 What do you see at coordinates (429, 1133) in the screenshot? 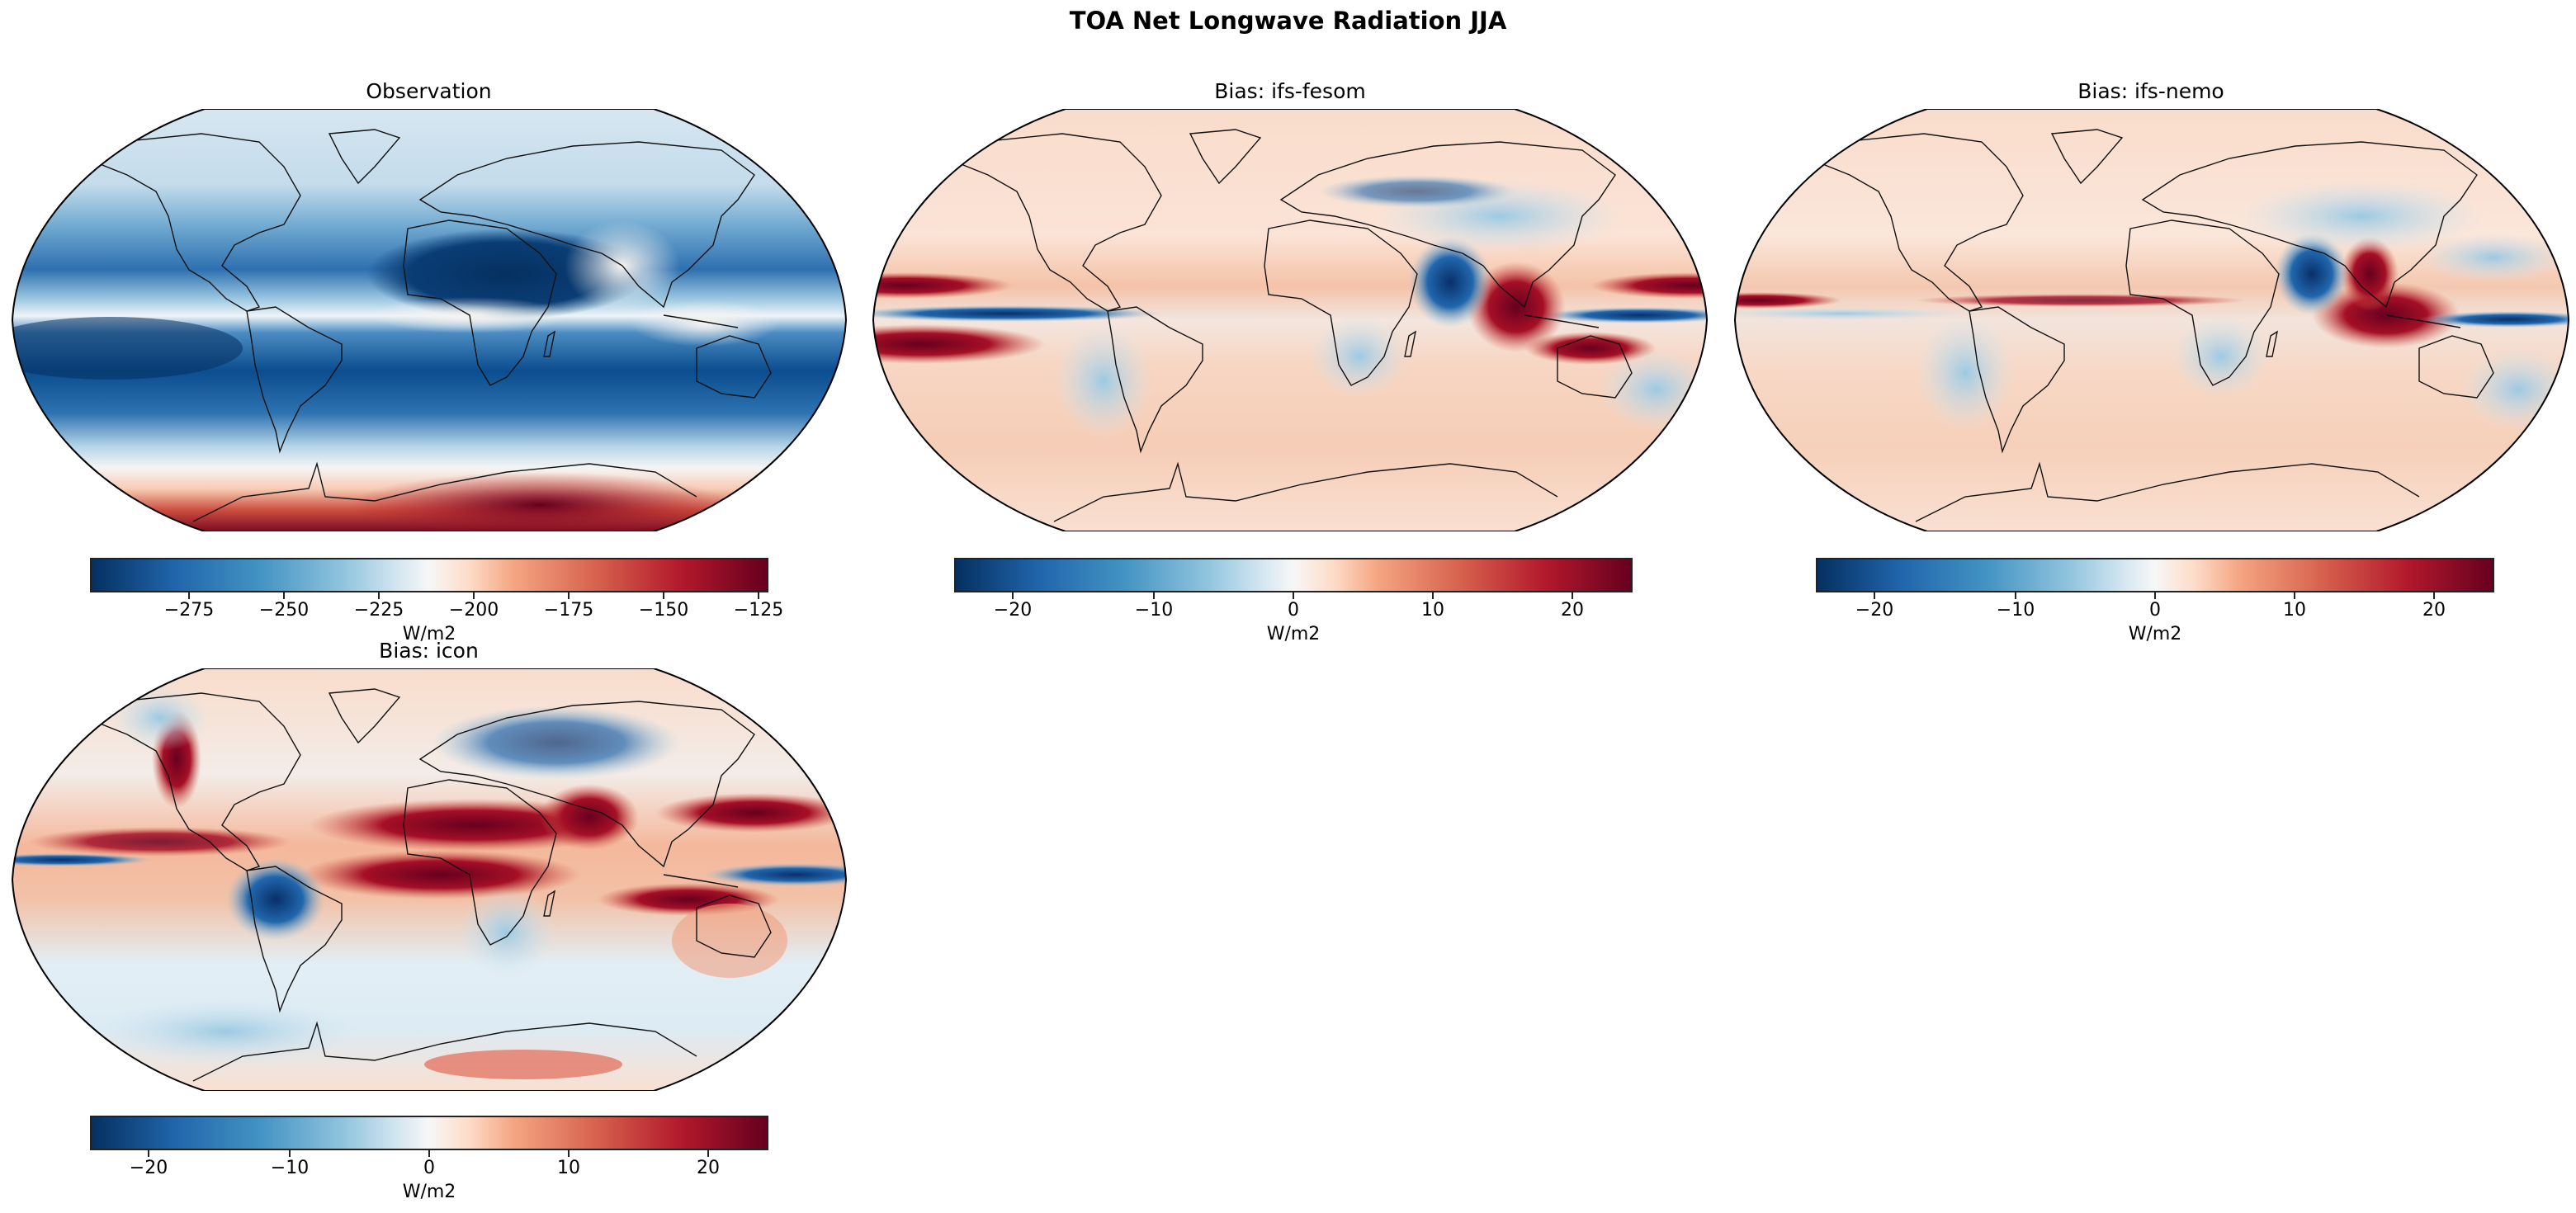
I see `colorbar-icon` at bounding box center [429, 1133].